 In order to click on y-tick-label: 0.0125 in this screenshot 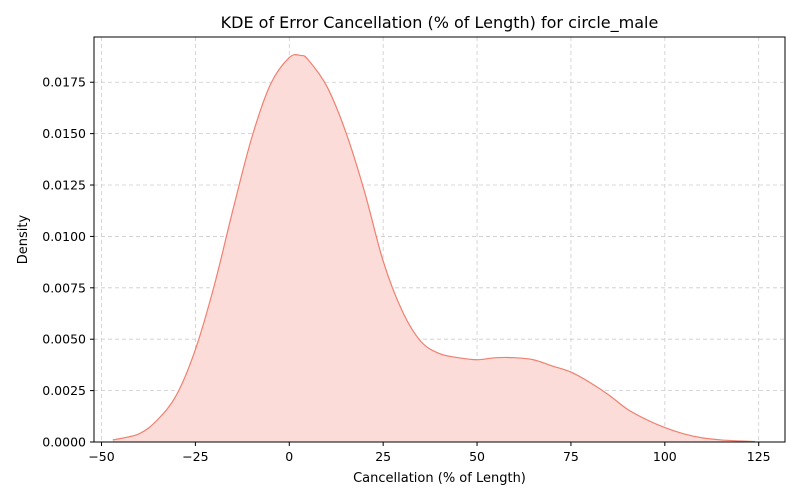, I will do `click(64, 185)`.